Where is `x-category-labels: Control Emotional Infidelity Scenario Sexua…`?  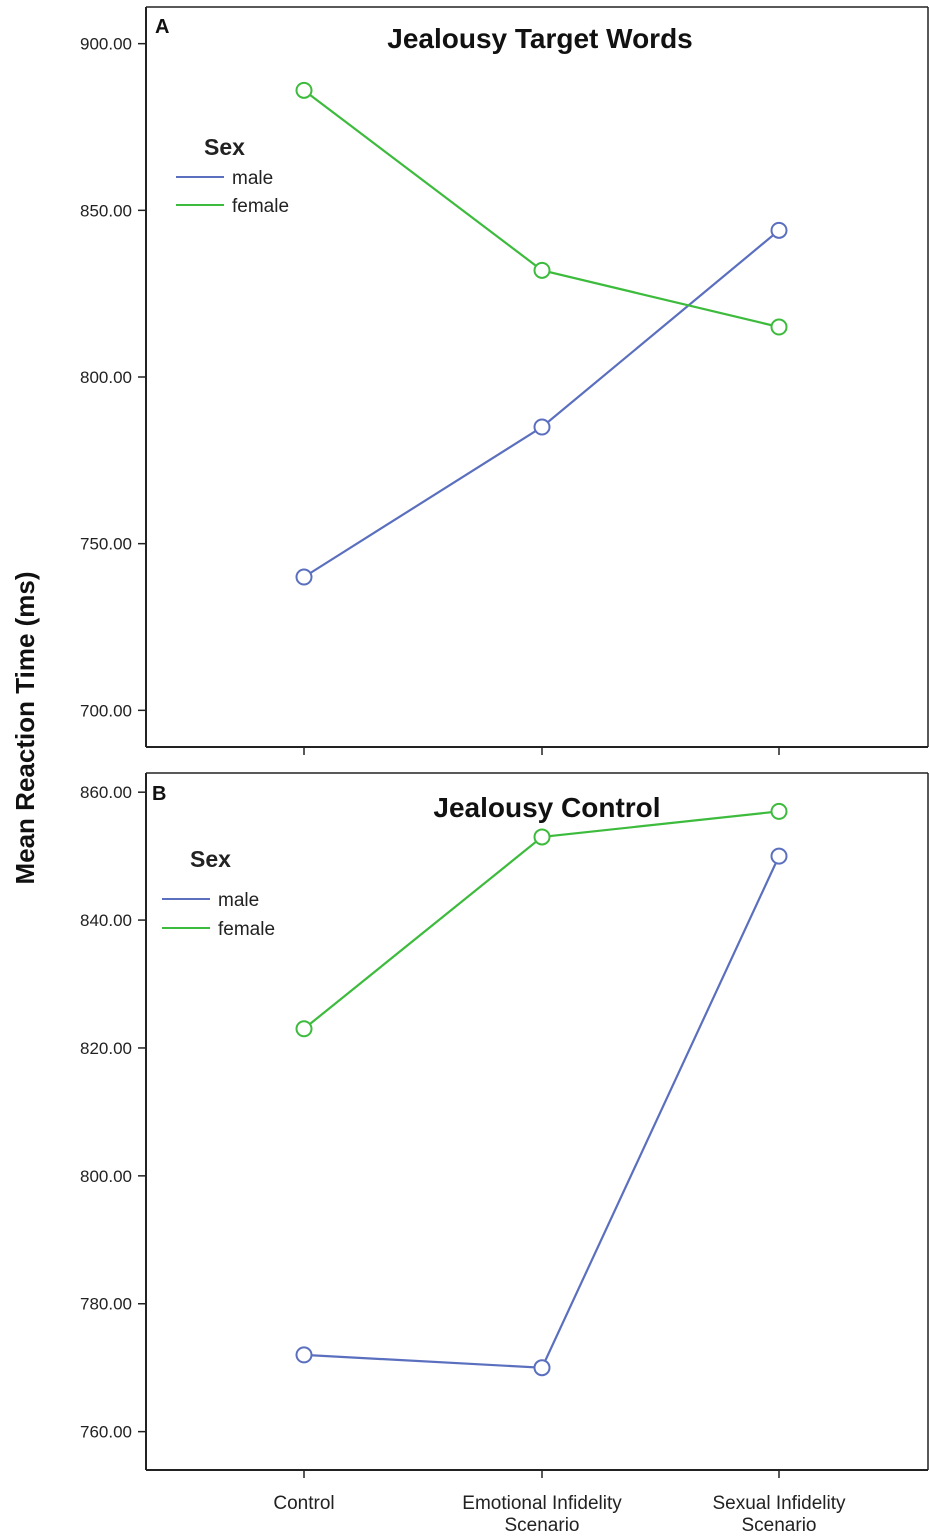 x-category-labels: Control Emotional Infidelity Scenario Sexua… is located at coordinates (559, 1514).